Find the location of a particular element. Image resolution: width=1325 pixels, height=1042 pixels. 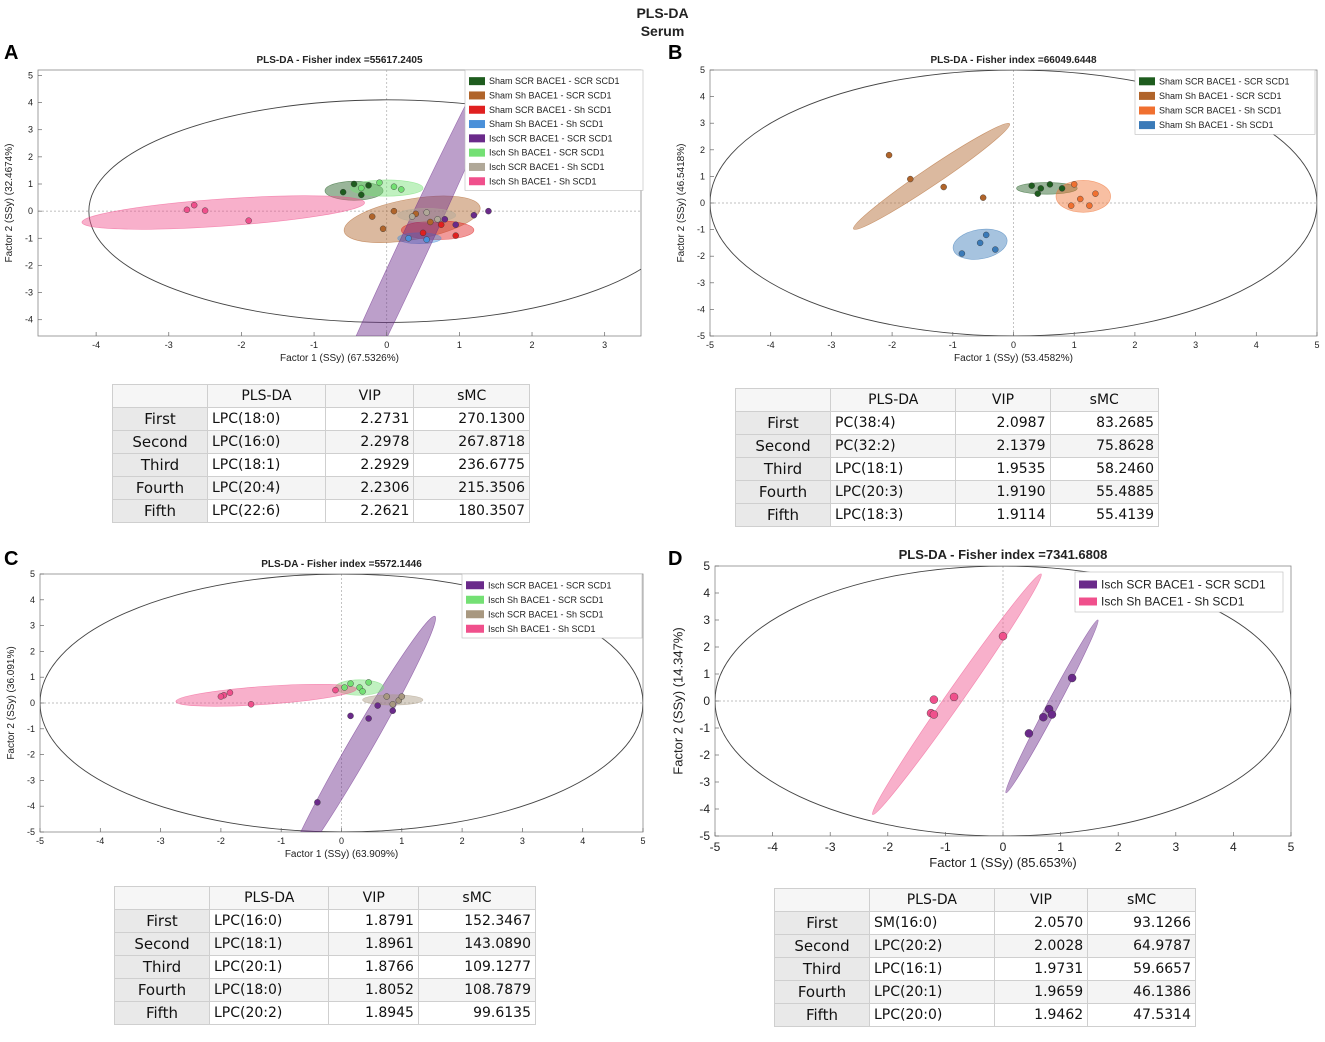

vip-value: 1.8961 is located at coordinates (373, 944).